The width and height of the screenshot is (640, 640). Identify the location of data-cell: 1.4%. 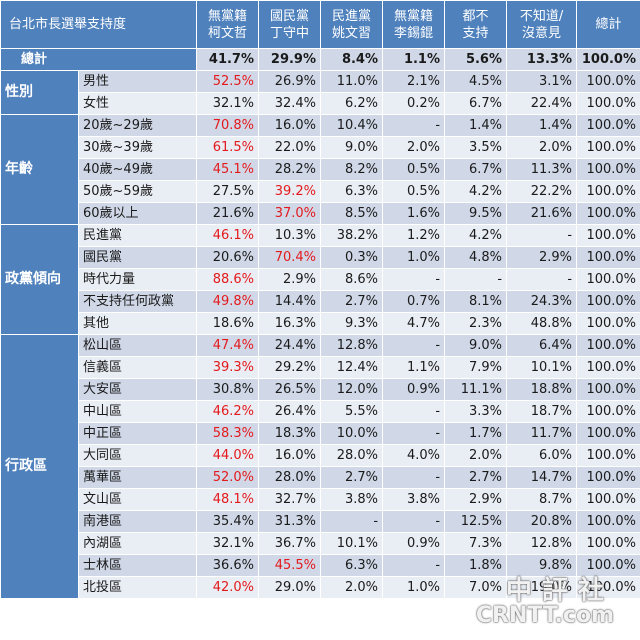
(542, 125).